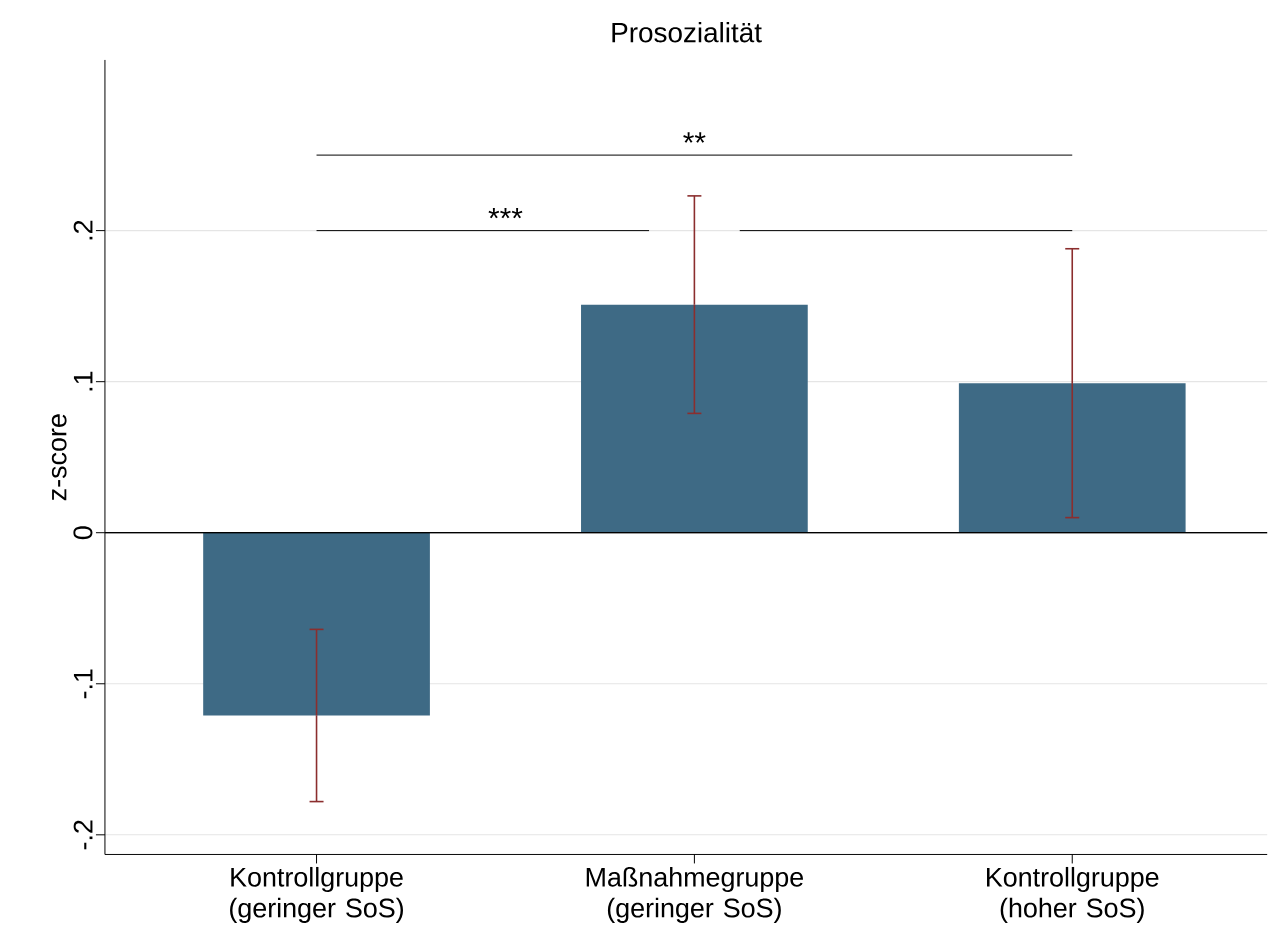  What do you see at coordinates (83, 230) in the screenshot?
I see `y-tick-label: .2` at bounding box center [83, 230].